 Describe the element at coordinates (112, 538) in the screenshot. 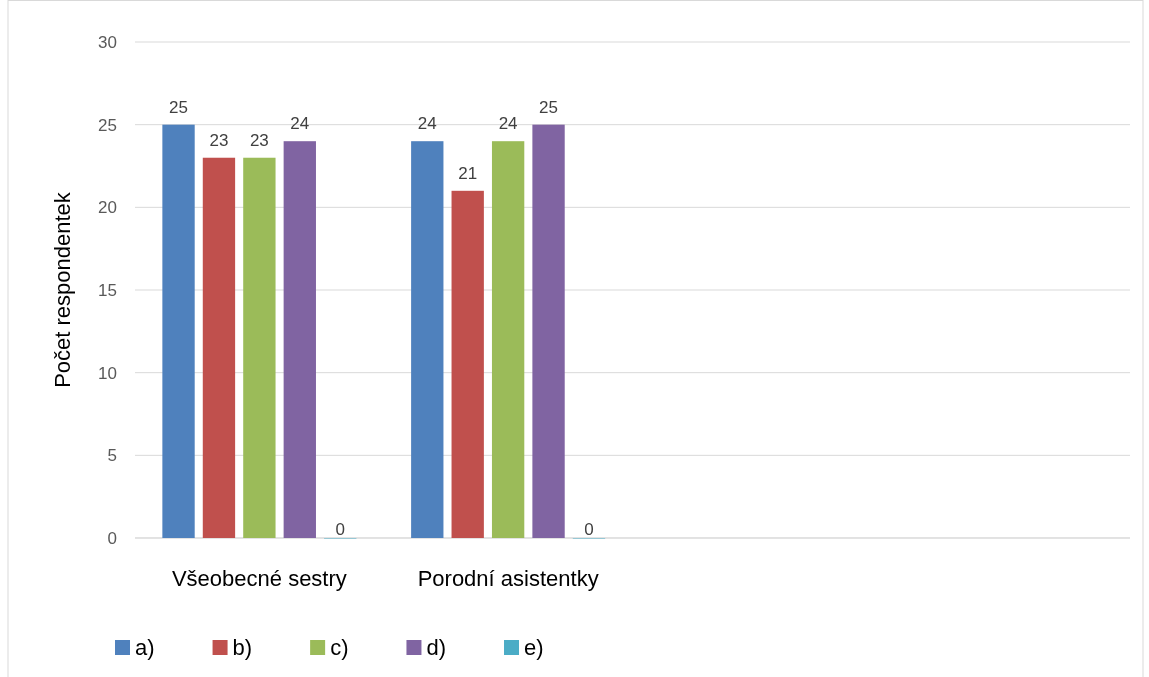

I see `y-tick-label: 0` at that location.